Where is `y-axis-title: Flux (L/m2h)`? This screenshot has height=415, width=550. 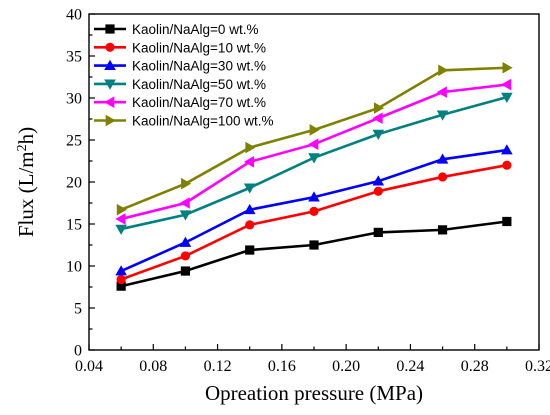
y-axis-title: Flux (L/m2h) is located at coordinates (26, 182).